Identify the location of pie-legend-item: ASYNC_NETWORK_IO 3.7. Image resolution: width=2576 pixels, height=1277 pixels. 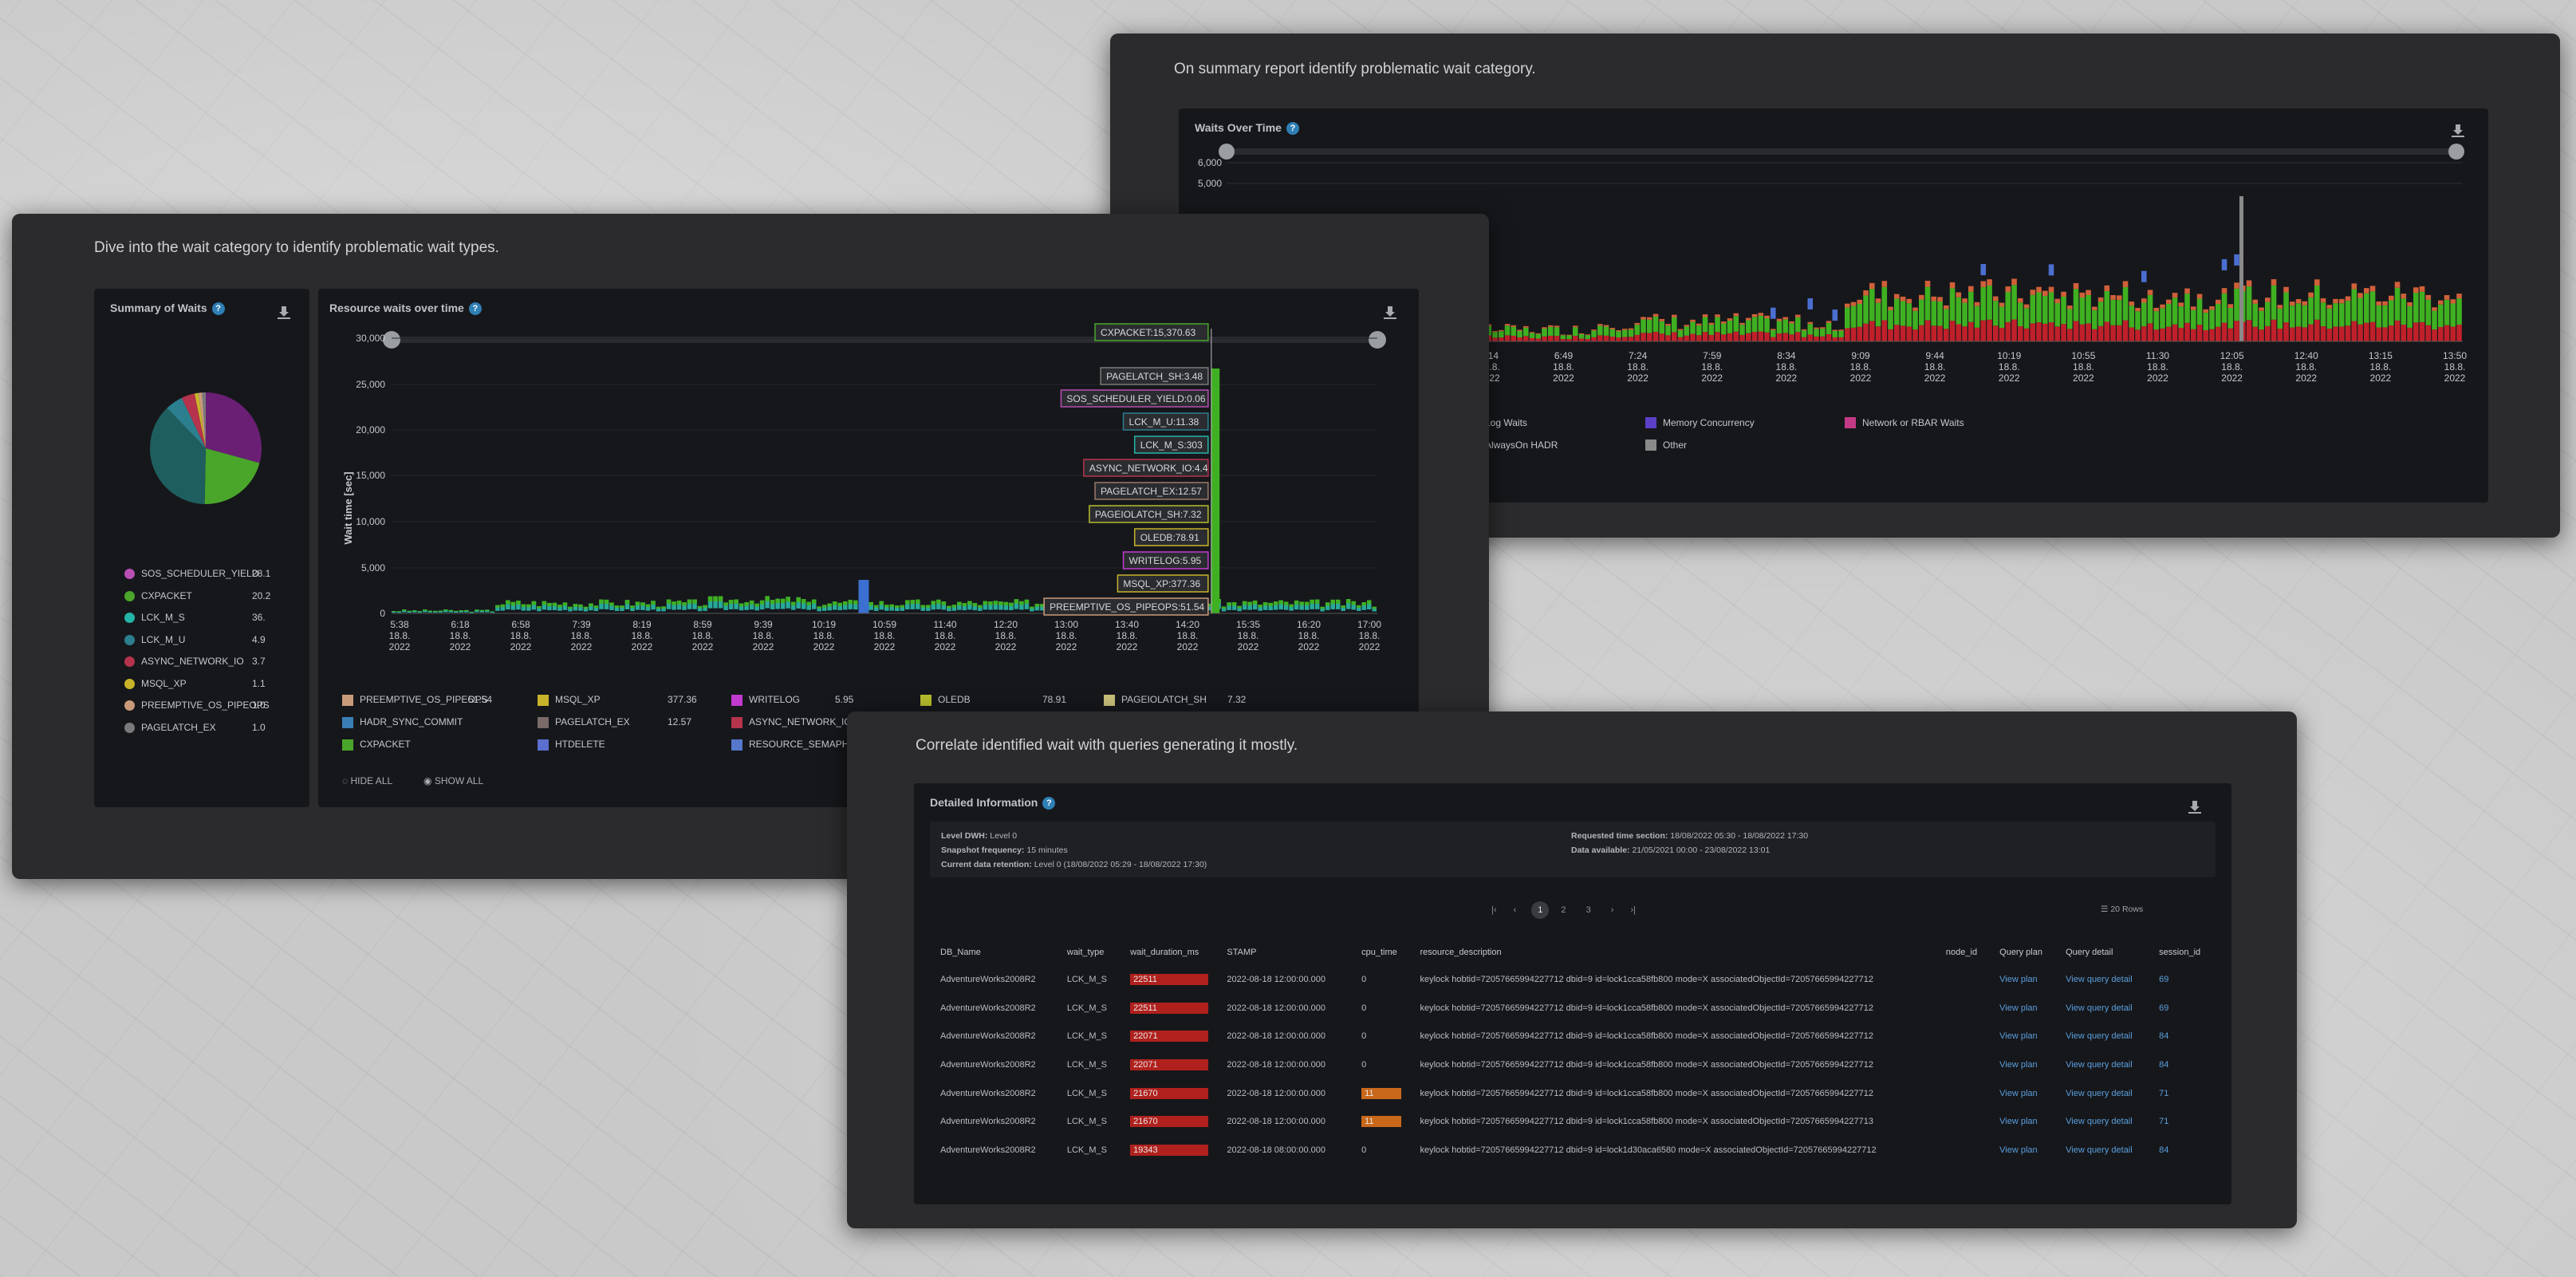
(195, 662).